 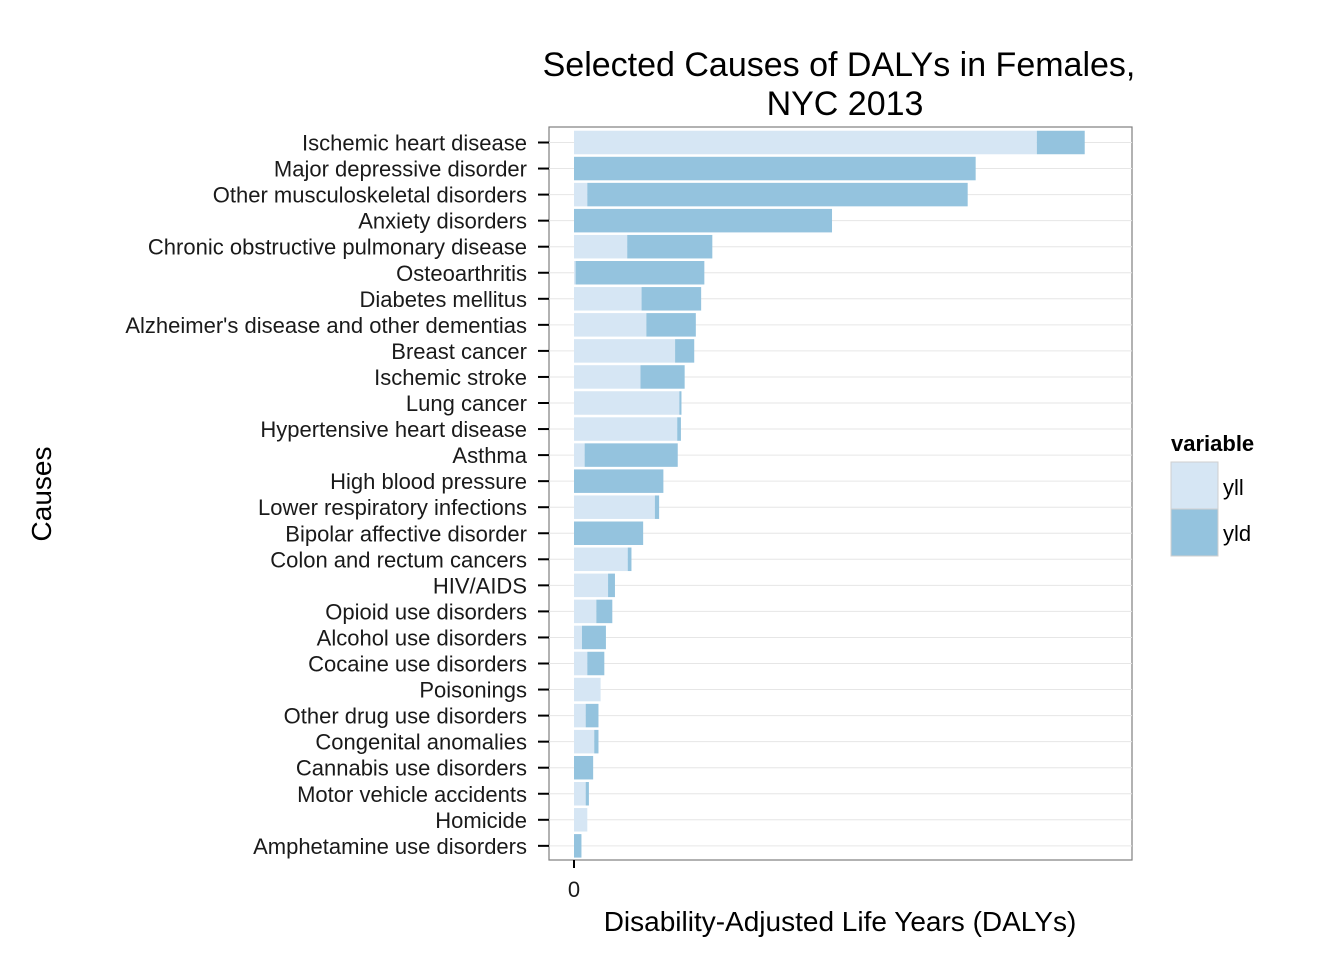 I want to click on y-tick-label: Chronic obstructive pulmonary disease, so click(x=337, y=247).